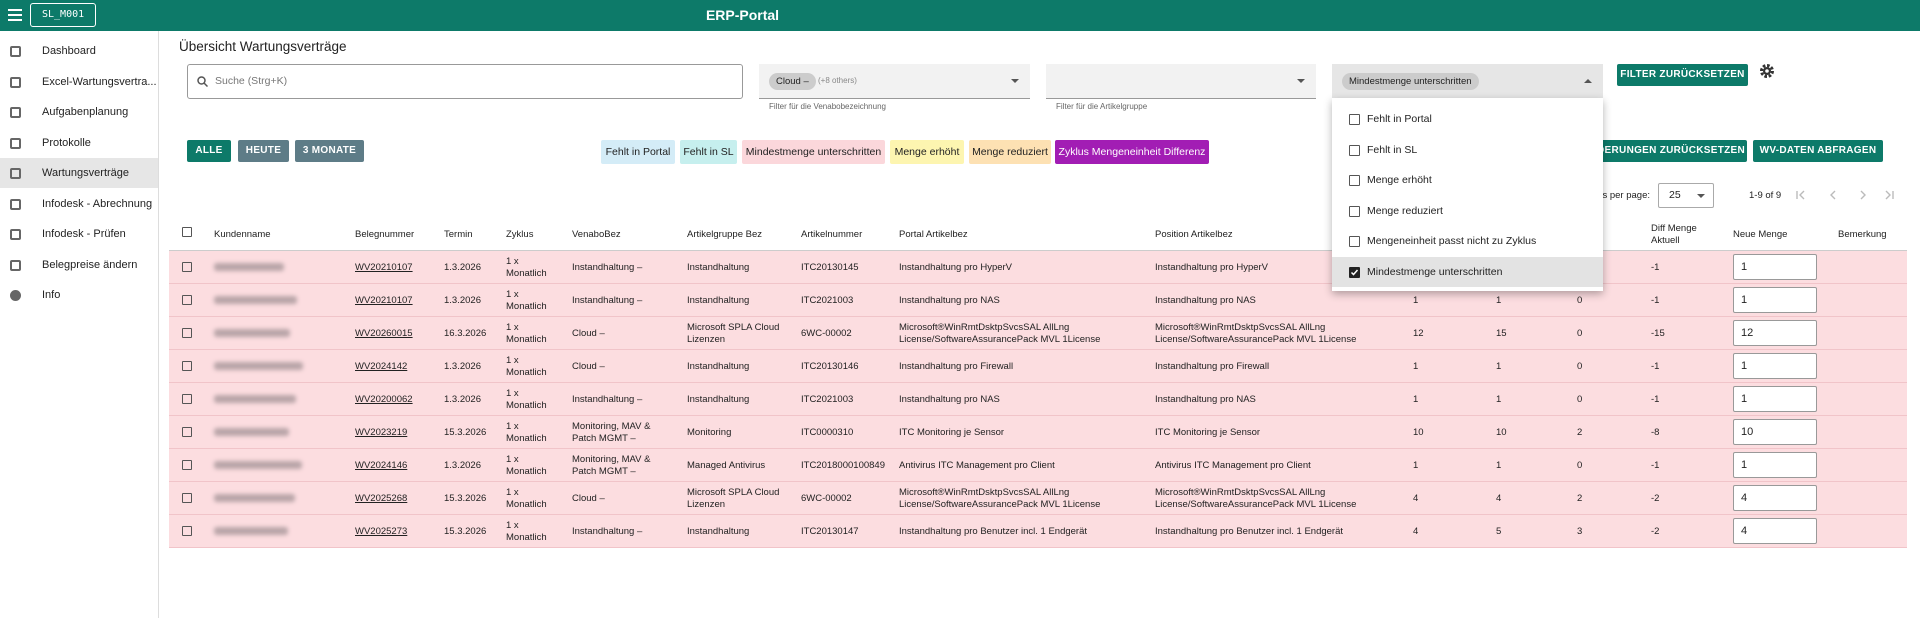  Describe the element at coordinates (242, 234) in the screenshot. I see `column-header: Kundenname` at that location.